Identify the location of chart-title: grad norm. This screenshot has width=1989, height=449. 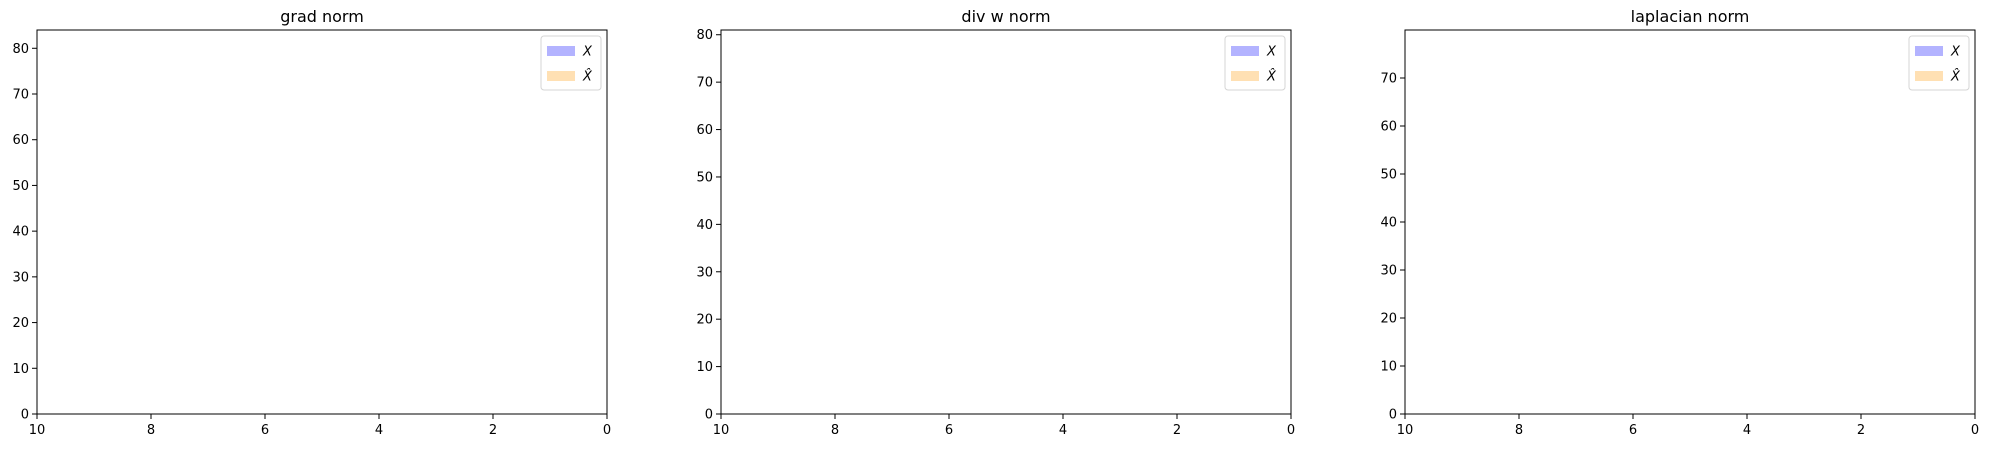
(322, 16).